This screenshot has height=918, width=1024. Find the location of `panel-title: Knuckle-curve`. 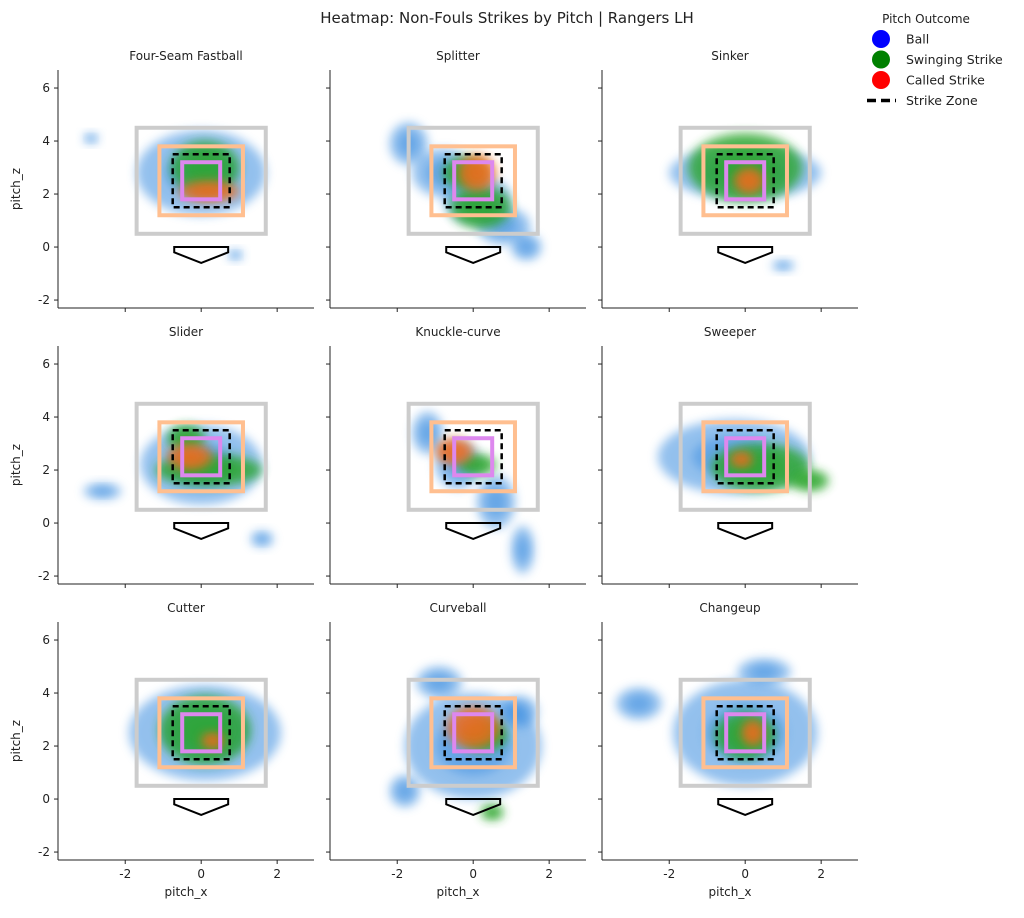

panel-title: Knuckle-curve is located at coordinates (457, 332).